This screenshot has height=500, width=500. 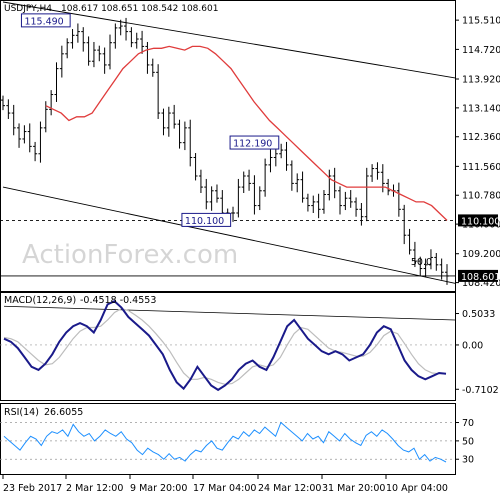 I want to click on rsi-label: RSI(14), so click(x=21, y=412).